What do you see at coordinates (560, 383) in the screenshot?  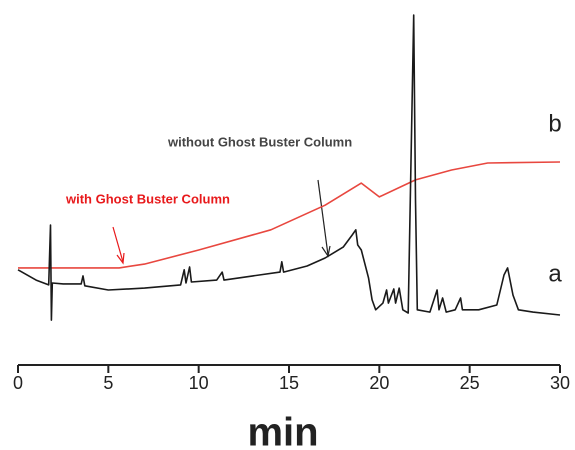 I see `x-tick-label: 30` at bounding box center [560, 383].